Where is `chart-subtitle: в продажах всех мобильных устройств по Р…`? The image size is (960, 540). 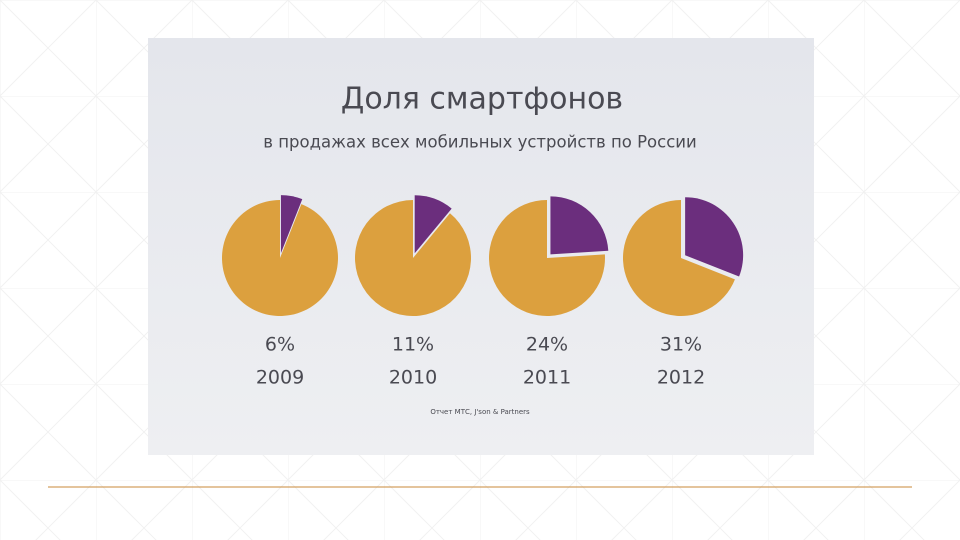
chart-subtitle: в продажах всех мобильных устройств по Р… is located at coordinates (479, 142).